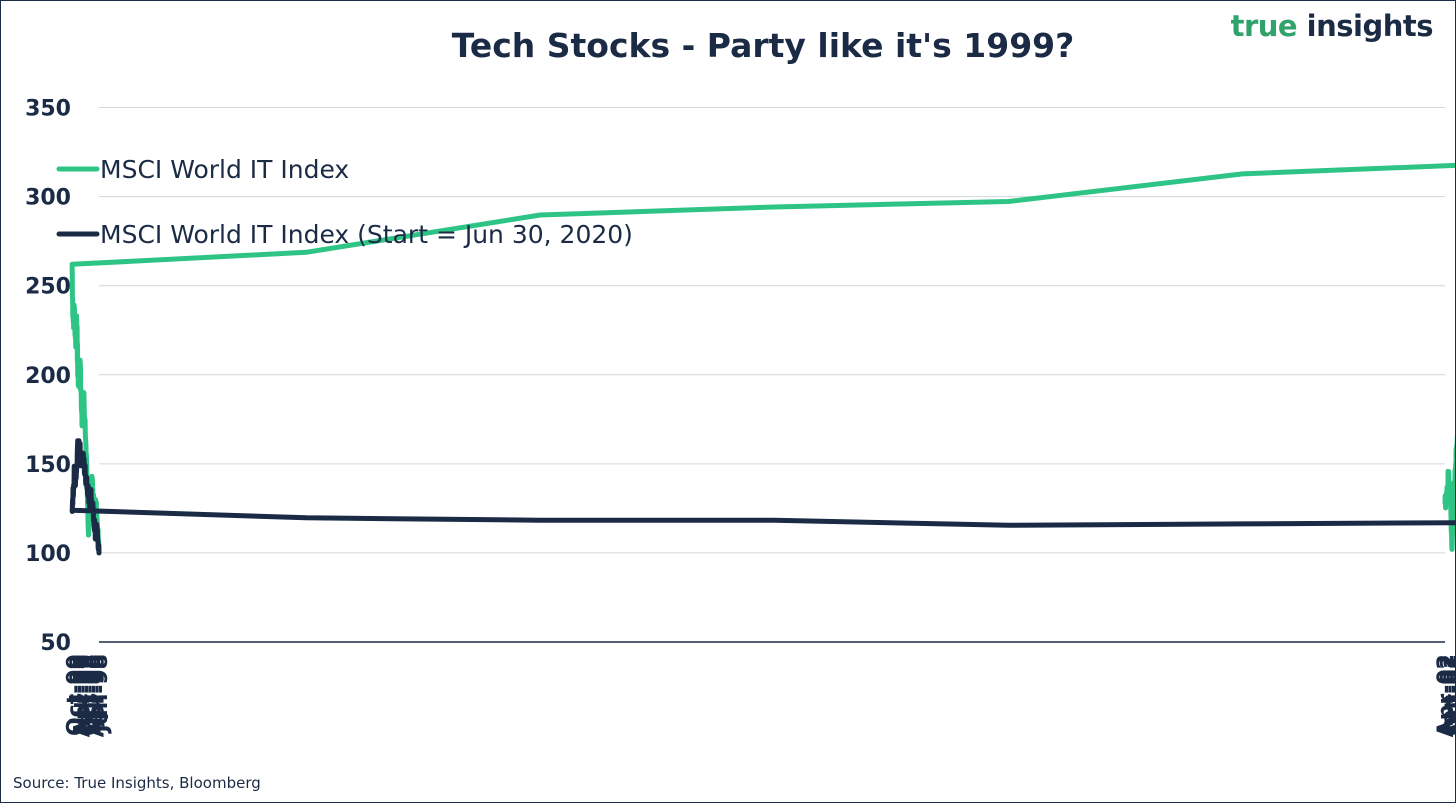 The height and width of the screenshot is (803, 1456). Describe the element at coordinates (763, 45) in the screenshot. I see `chart-title: Tech Stocks - Party like it's 1999?` at that location.